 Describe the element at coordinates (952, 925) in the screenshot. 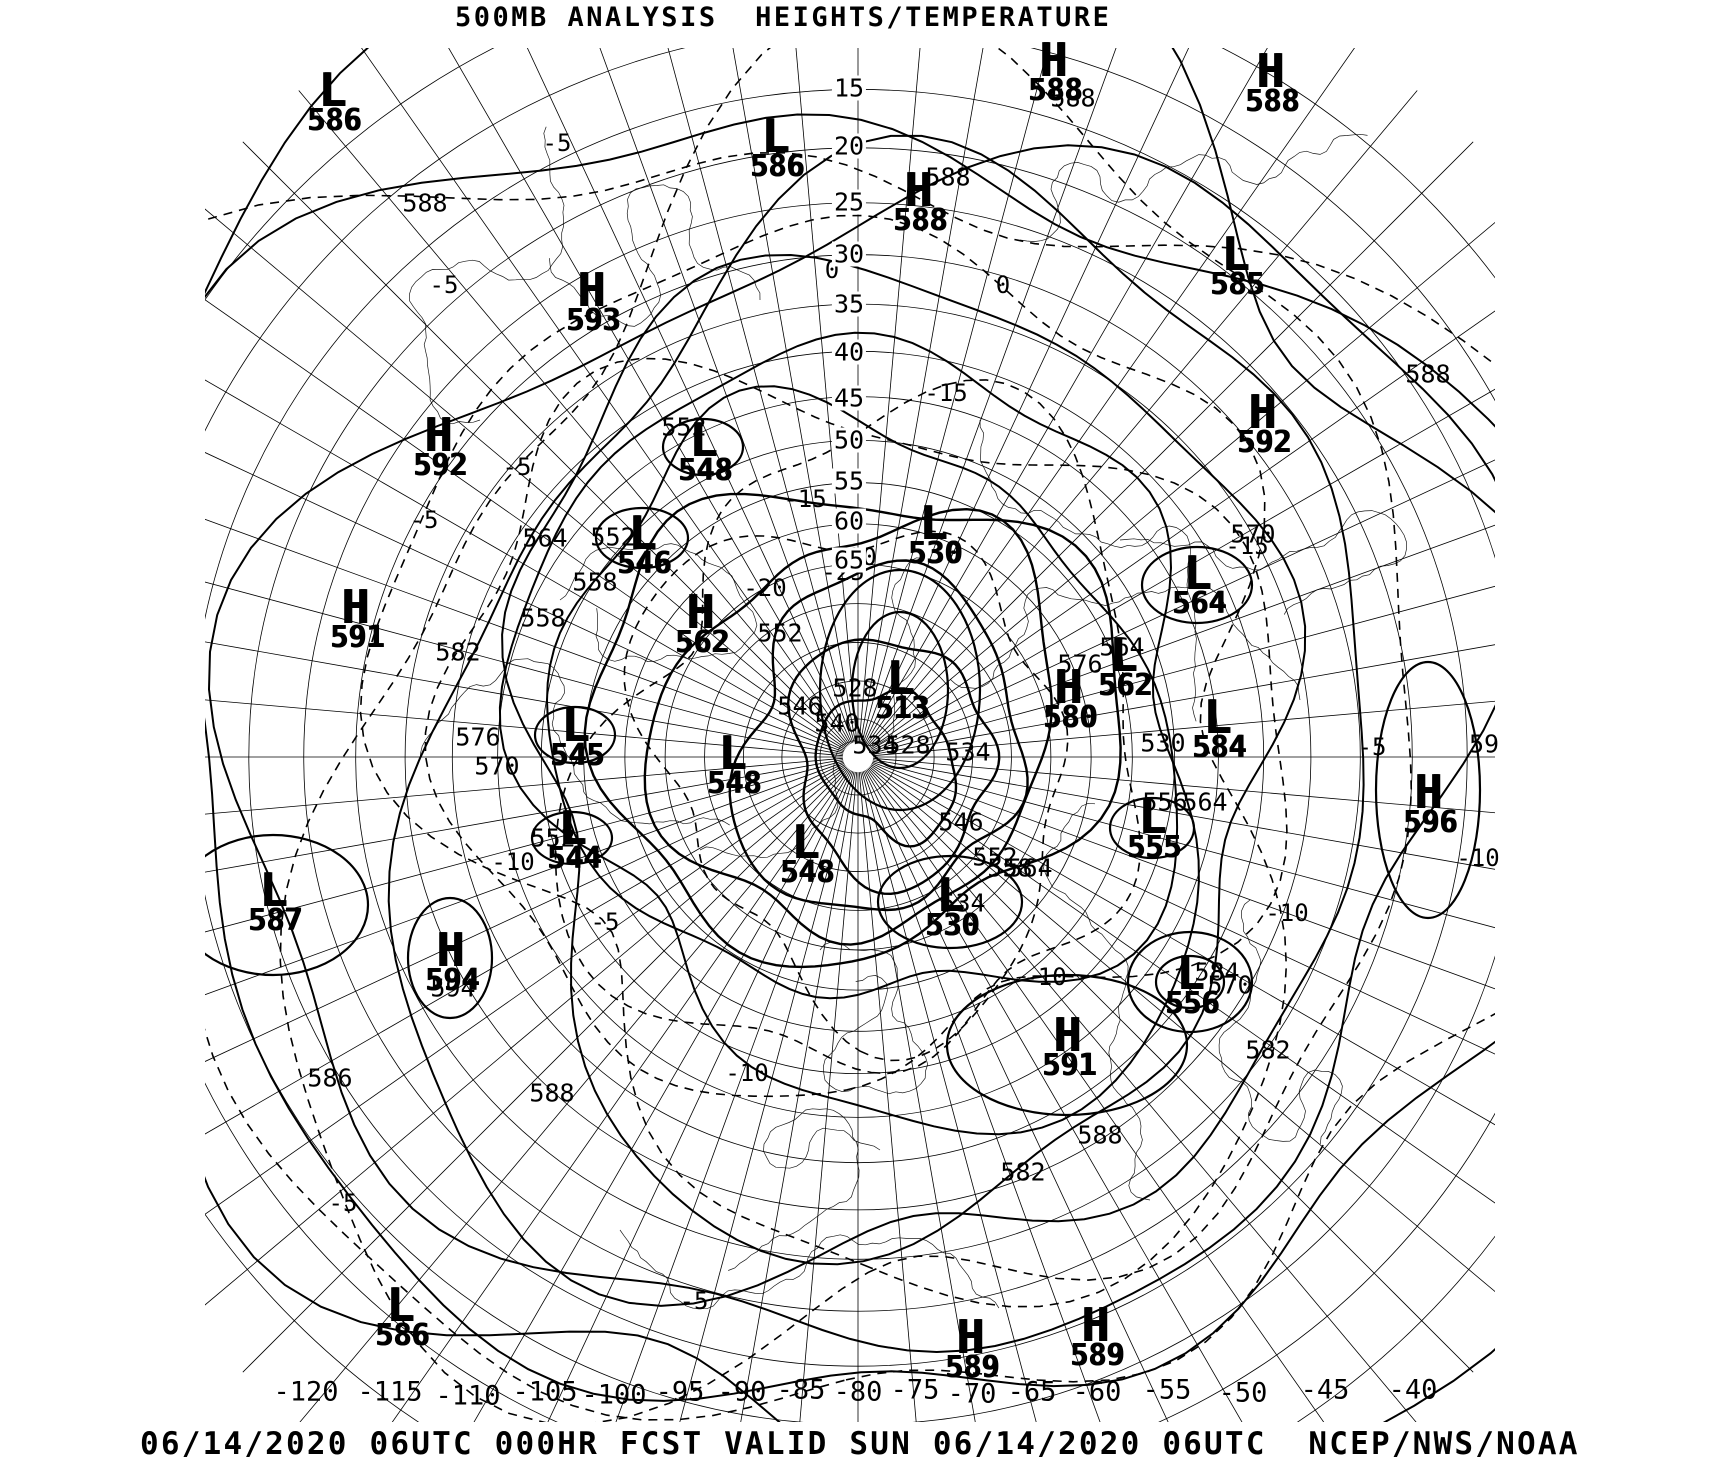

I see `pressure-center-value: 530` at that location.